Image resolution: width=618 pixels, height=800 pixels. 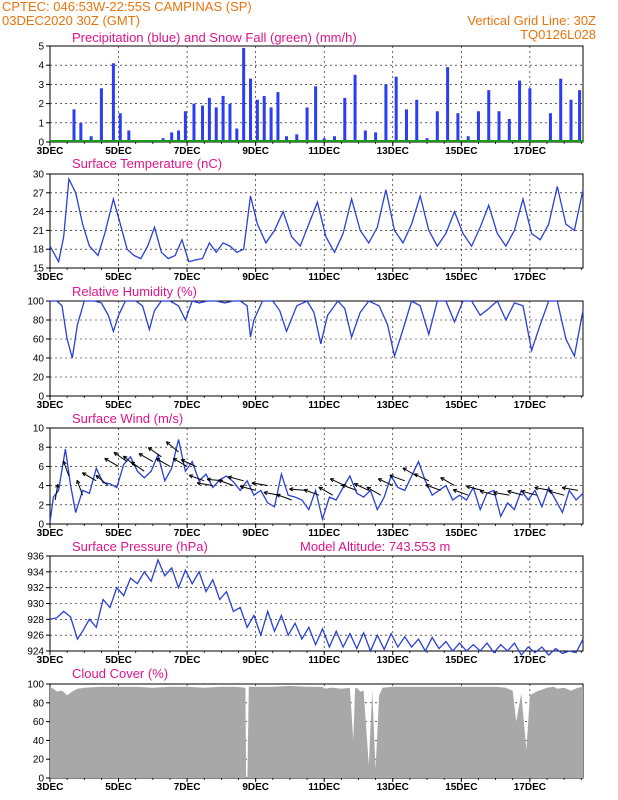 I want to click on x-tick-label: 17DEC, so click(x=530, y=533).